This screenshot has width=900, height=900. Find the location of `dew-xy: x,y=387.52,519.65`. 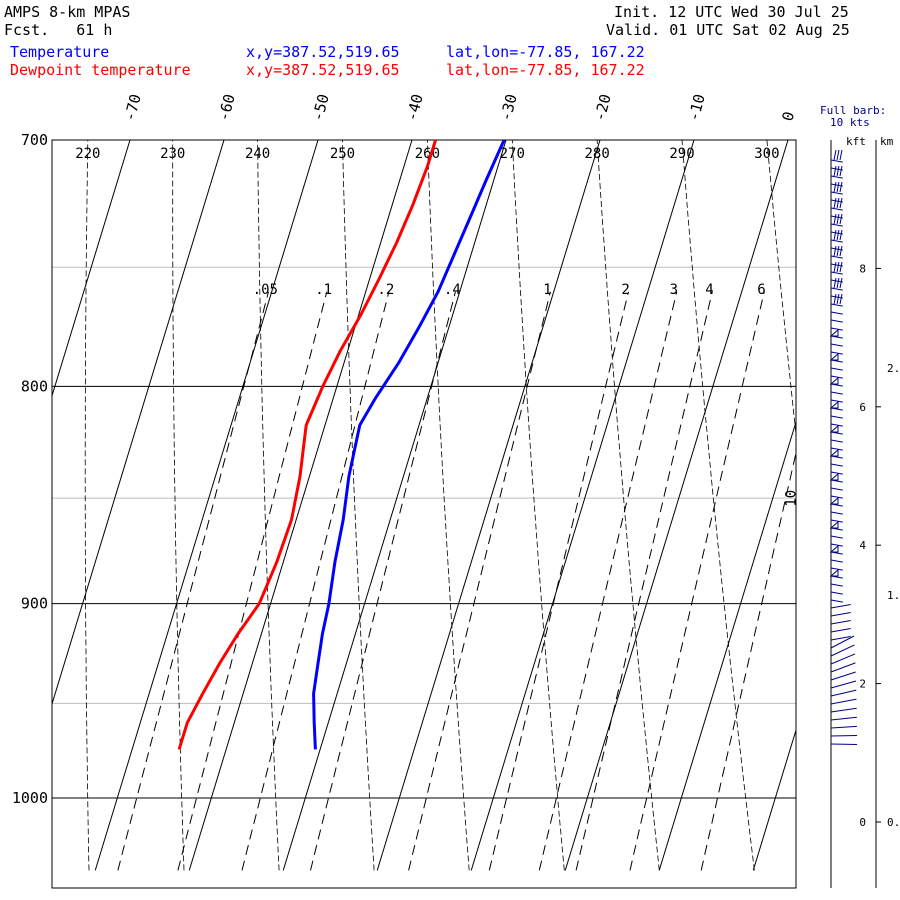

dew-xy: x,y=387.52,519.65 is located at coordinates (323, 70).